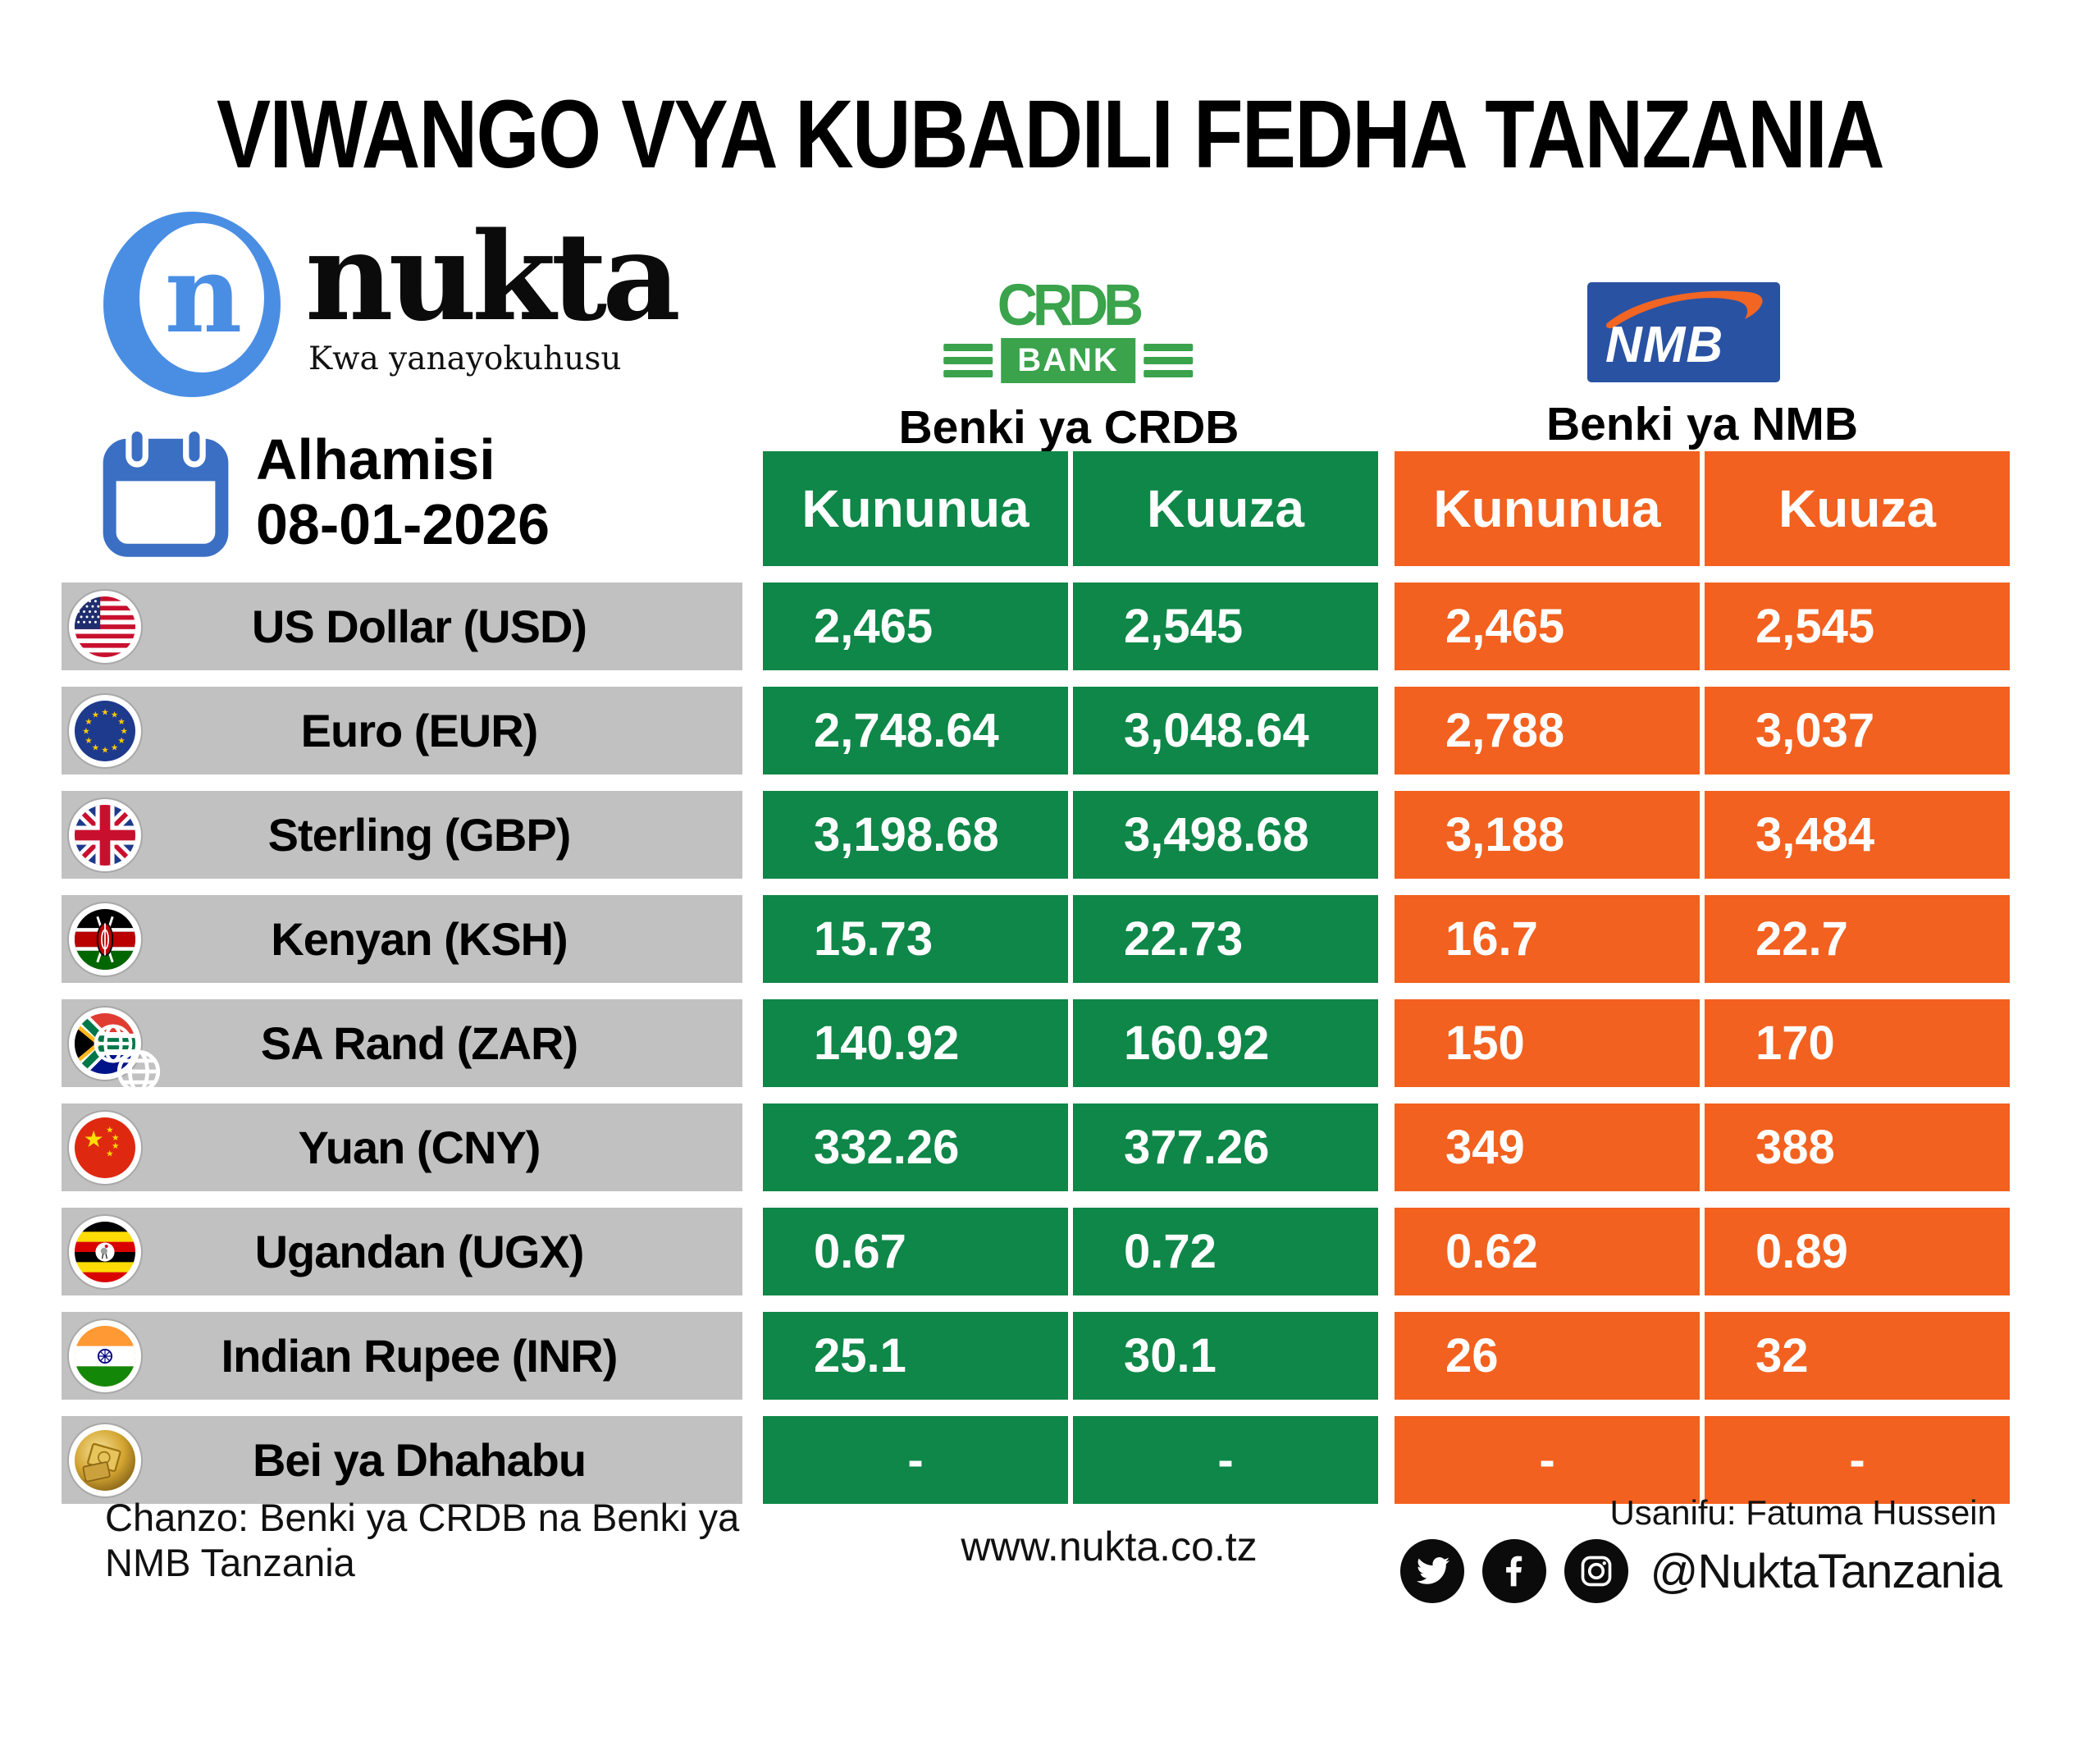 Image resolution: width=2100 pixels, height=1750 pixels. What do you see at coordinates (1070, 305) in the screenshot?
I see `crdb-logo-word: CRDB` at bounding box center [1070, 305].